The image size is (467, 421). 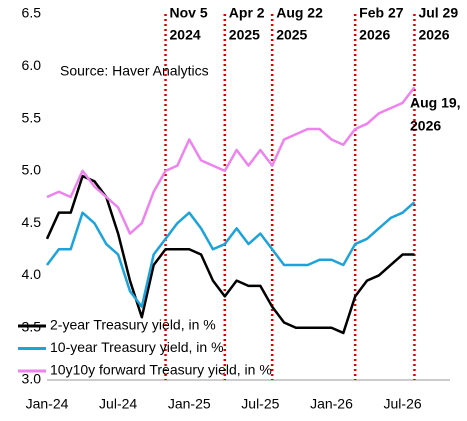 I want to click on event-label: Jul 29, so click(x=438, y=13).